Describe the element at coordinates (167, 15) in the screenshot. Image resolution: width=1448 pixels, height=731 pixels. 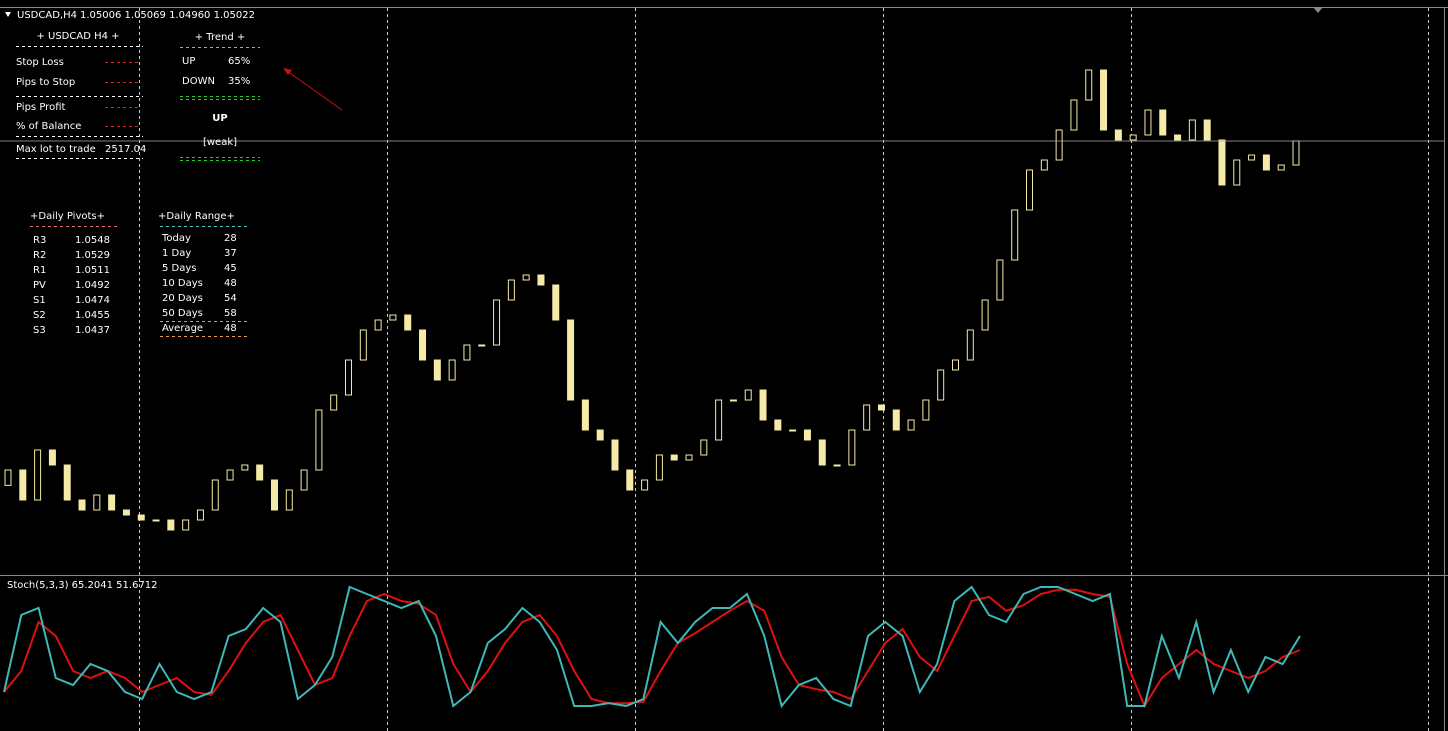
I see `ohlc: 1.05006 1.05069 1.04960 1.05022` at that location.